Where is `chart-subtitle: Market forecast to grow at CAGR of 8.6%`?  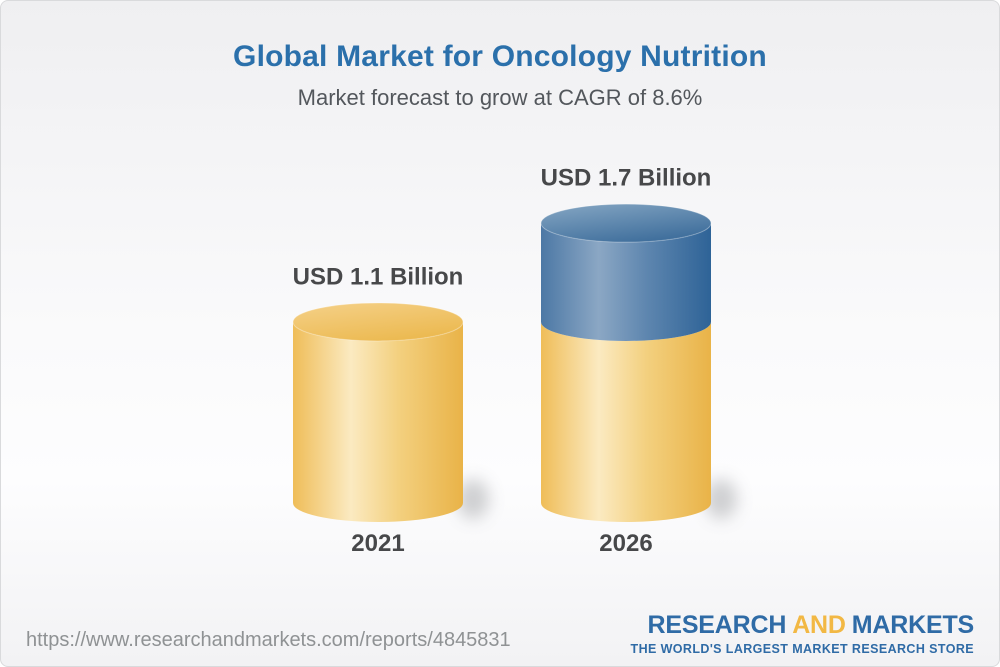 chart-subtitle: Market forecast to grow at CAGR of 8.6% is located at coordinates (500, 97).